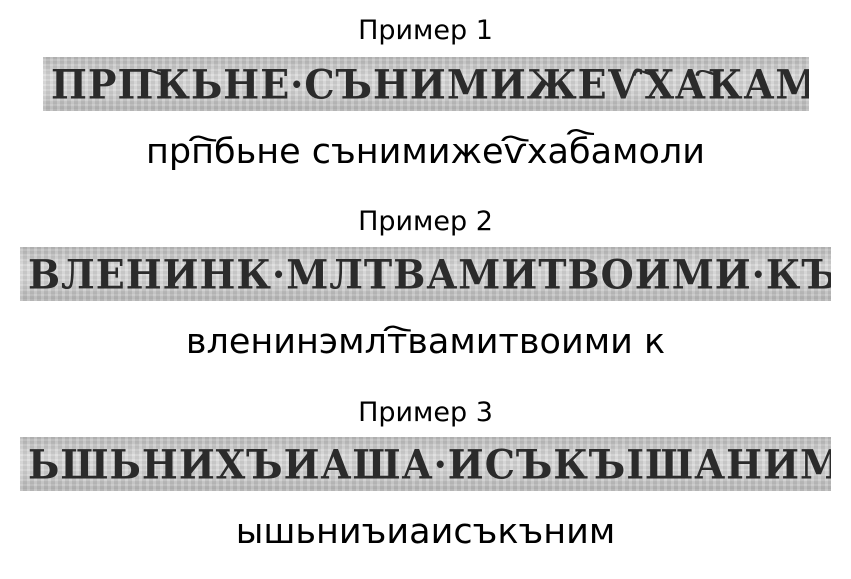 The image size is (851, 579). What do you see at coordinates (625, 84) in the screenshot?
I see `manuscript-glyph: ѵ` at bounding box center [625, 84].